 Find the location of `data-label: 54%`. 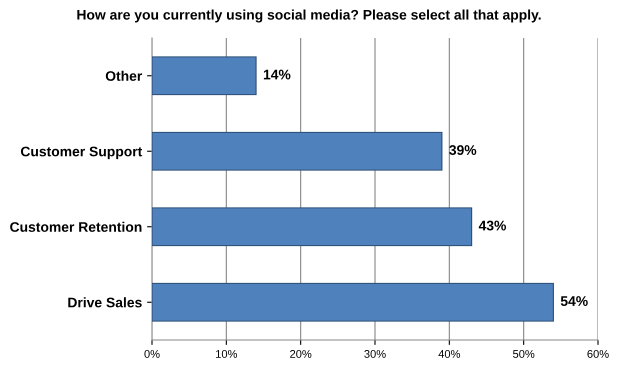

data-label: 54% is located at coordinates (574, 301).